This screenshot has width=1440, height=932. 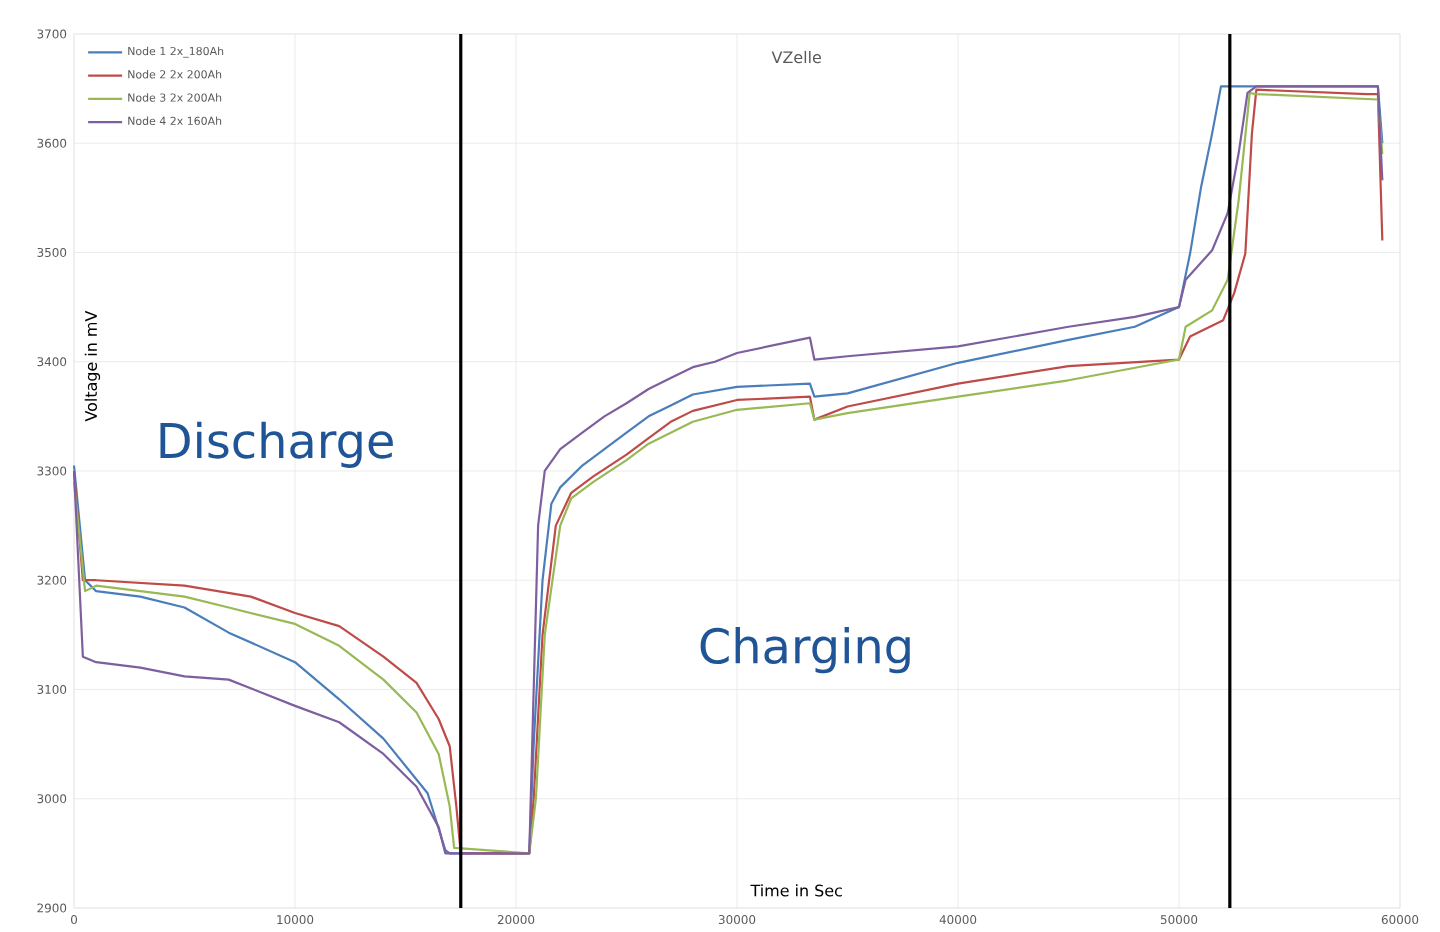 I want to click on annotation: Charging, so click(x=805, y=650).